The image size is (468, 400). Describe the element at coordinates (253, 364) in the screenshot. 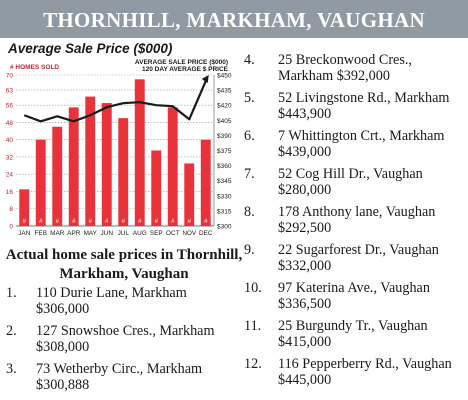

I see `listing-number: 12.` at that location.